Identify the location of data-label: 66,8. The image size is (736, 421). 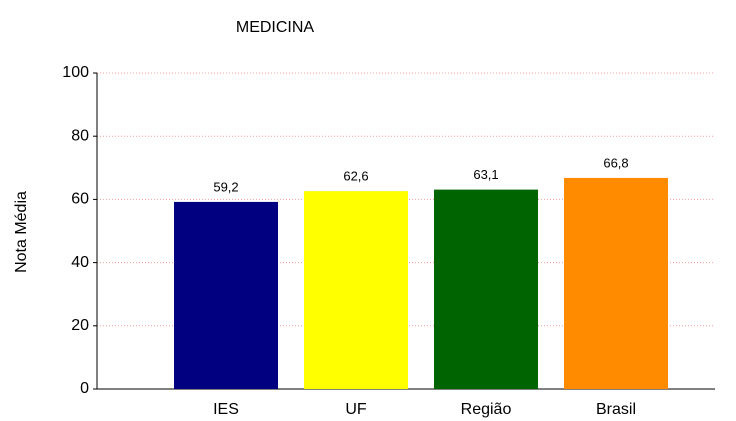
(615, 162).